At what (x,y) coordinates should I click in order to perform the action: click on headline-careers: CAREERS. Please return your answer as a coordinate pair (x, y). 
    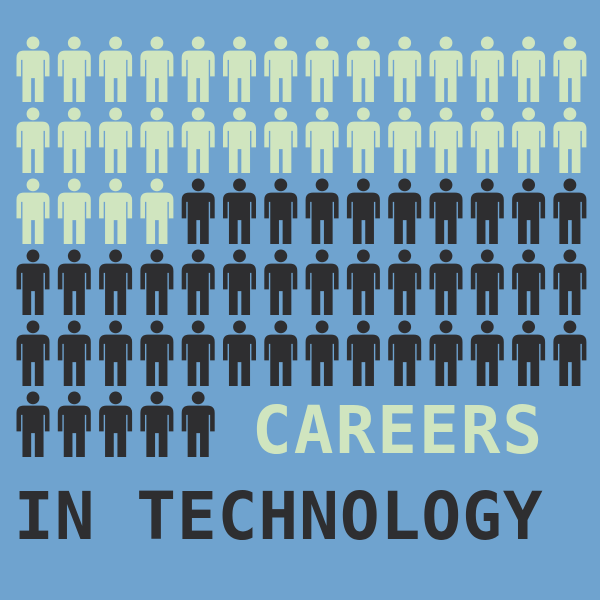
    Looking at the image, I should click on (398, 430).